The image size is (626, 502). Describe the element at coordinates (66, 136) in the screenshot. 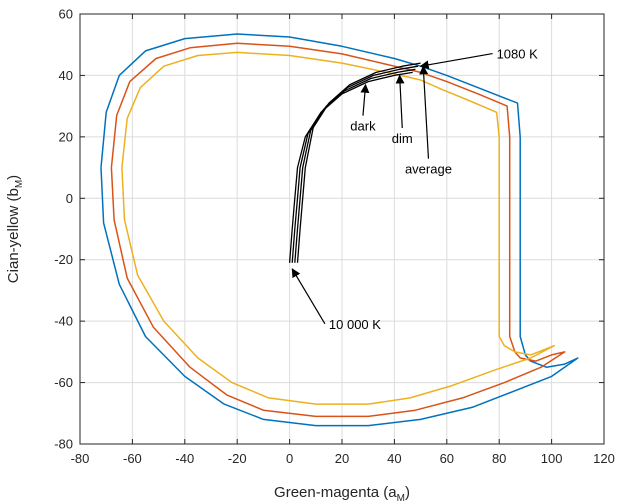

I see `y-tick-label: 20` at that location.